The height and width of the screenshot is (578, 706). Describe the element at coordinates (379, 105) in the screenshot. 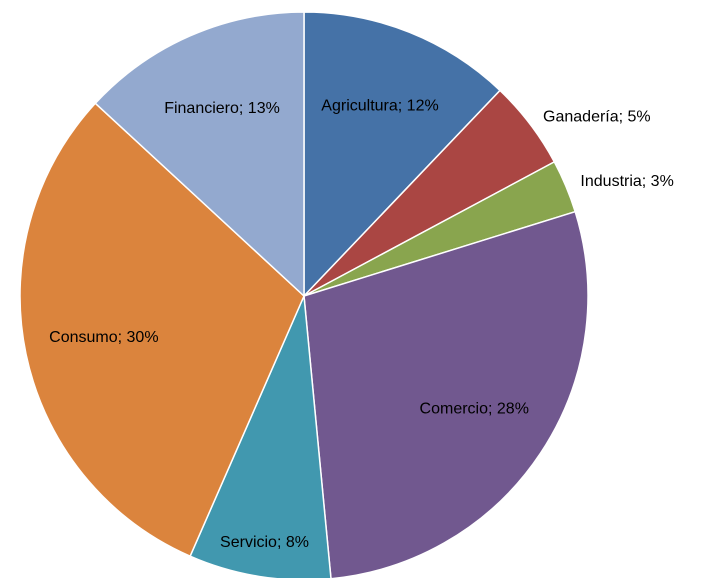

I see `data-label: Agricultura; 12%` at that location.